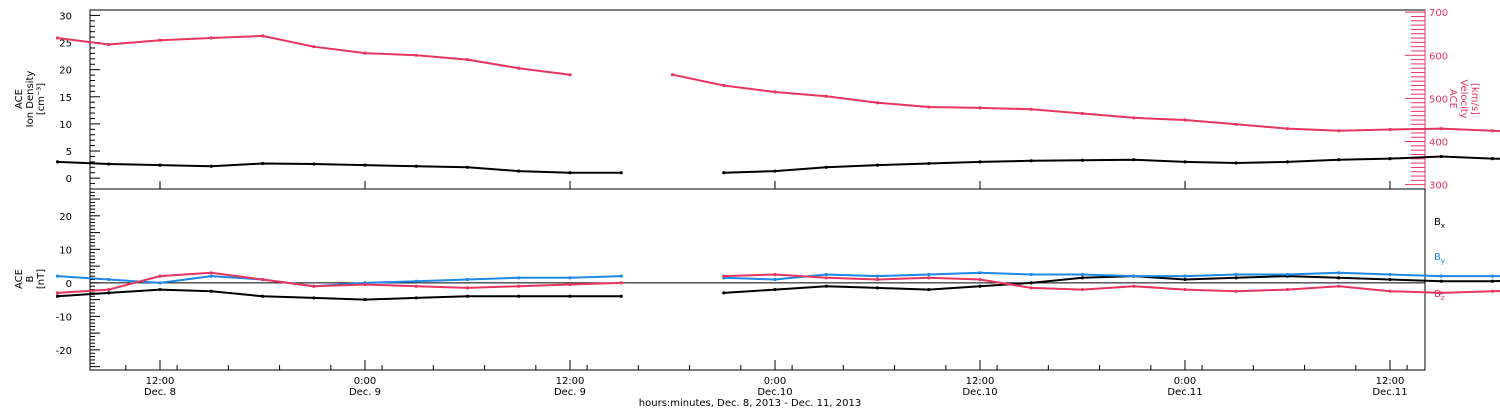  I want to click on density-tick-label: 15, so click(65, 98).